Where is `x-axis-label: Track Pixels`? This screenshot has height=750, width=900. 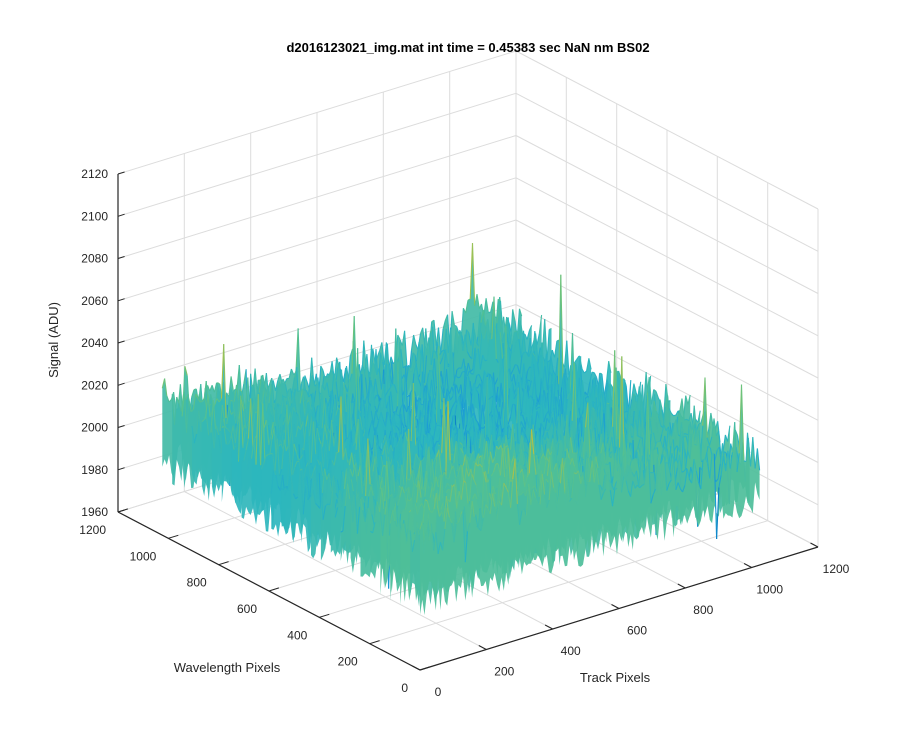
x-axis-label: Track Pixels is located at coordinates (615, 677).